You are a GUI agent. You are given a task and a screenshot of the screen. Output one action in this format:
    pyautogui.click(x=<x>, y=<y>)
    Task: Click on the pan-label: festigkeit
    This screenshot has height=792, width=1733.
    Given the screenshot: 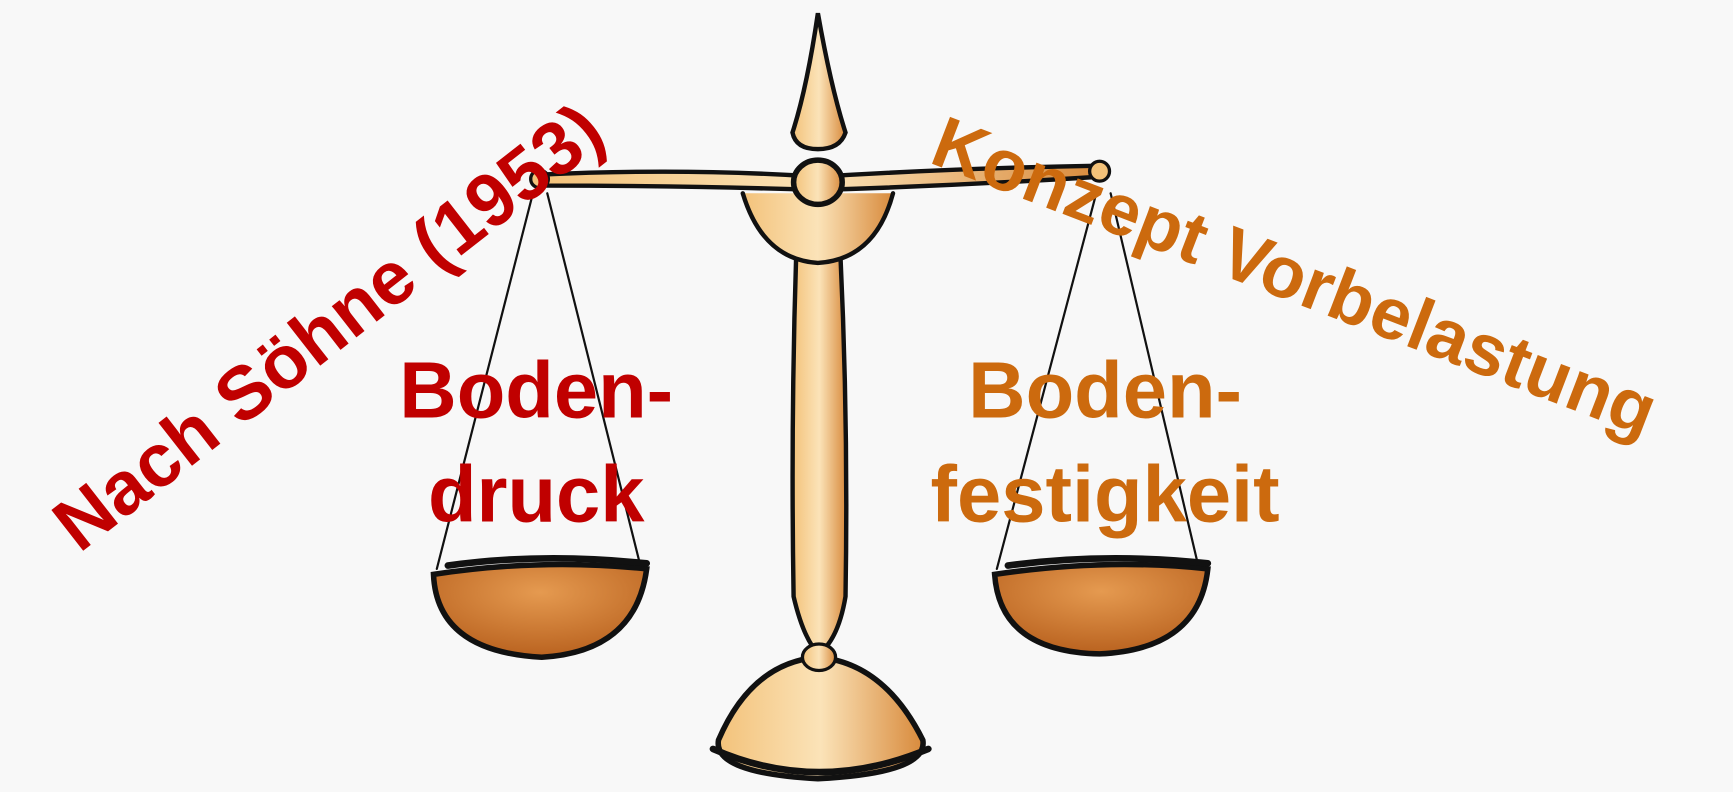 What is the action you would take?
    pyautogui.click(x=1105, y=493)
    